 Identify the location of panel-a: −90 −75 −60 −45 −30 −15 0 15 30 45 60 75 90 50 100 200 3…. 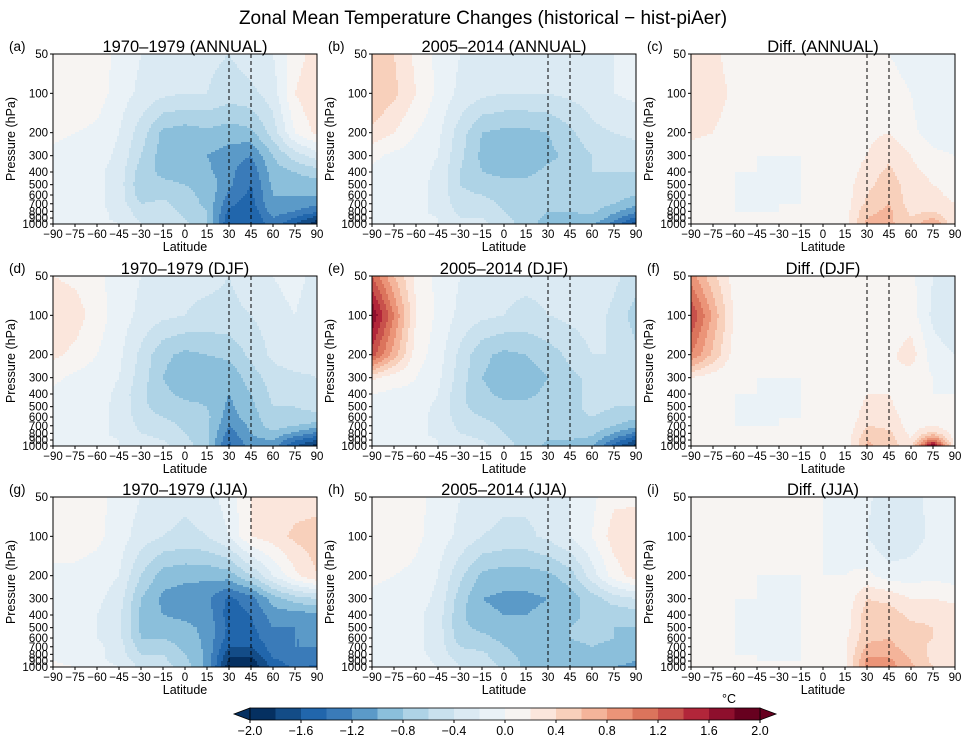
(163, 146).